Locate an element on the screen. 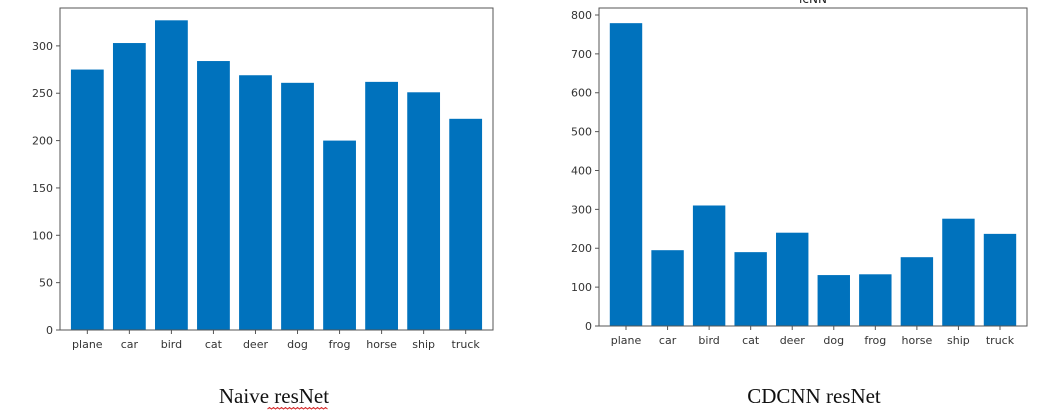 The image size is (1052, 418). caption-naive-resnet: Naive resNet is located at coordinates (274, 396).